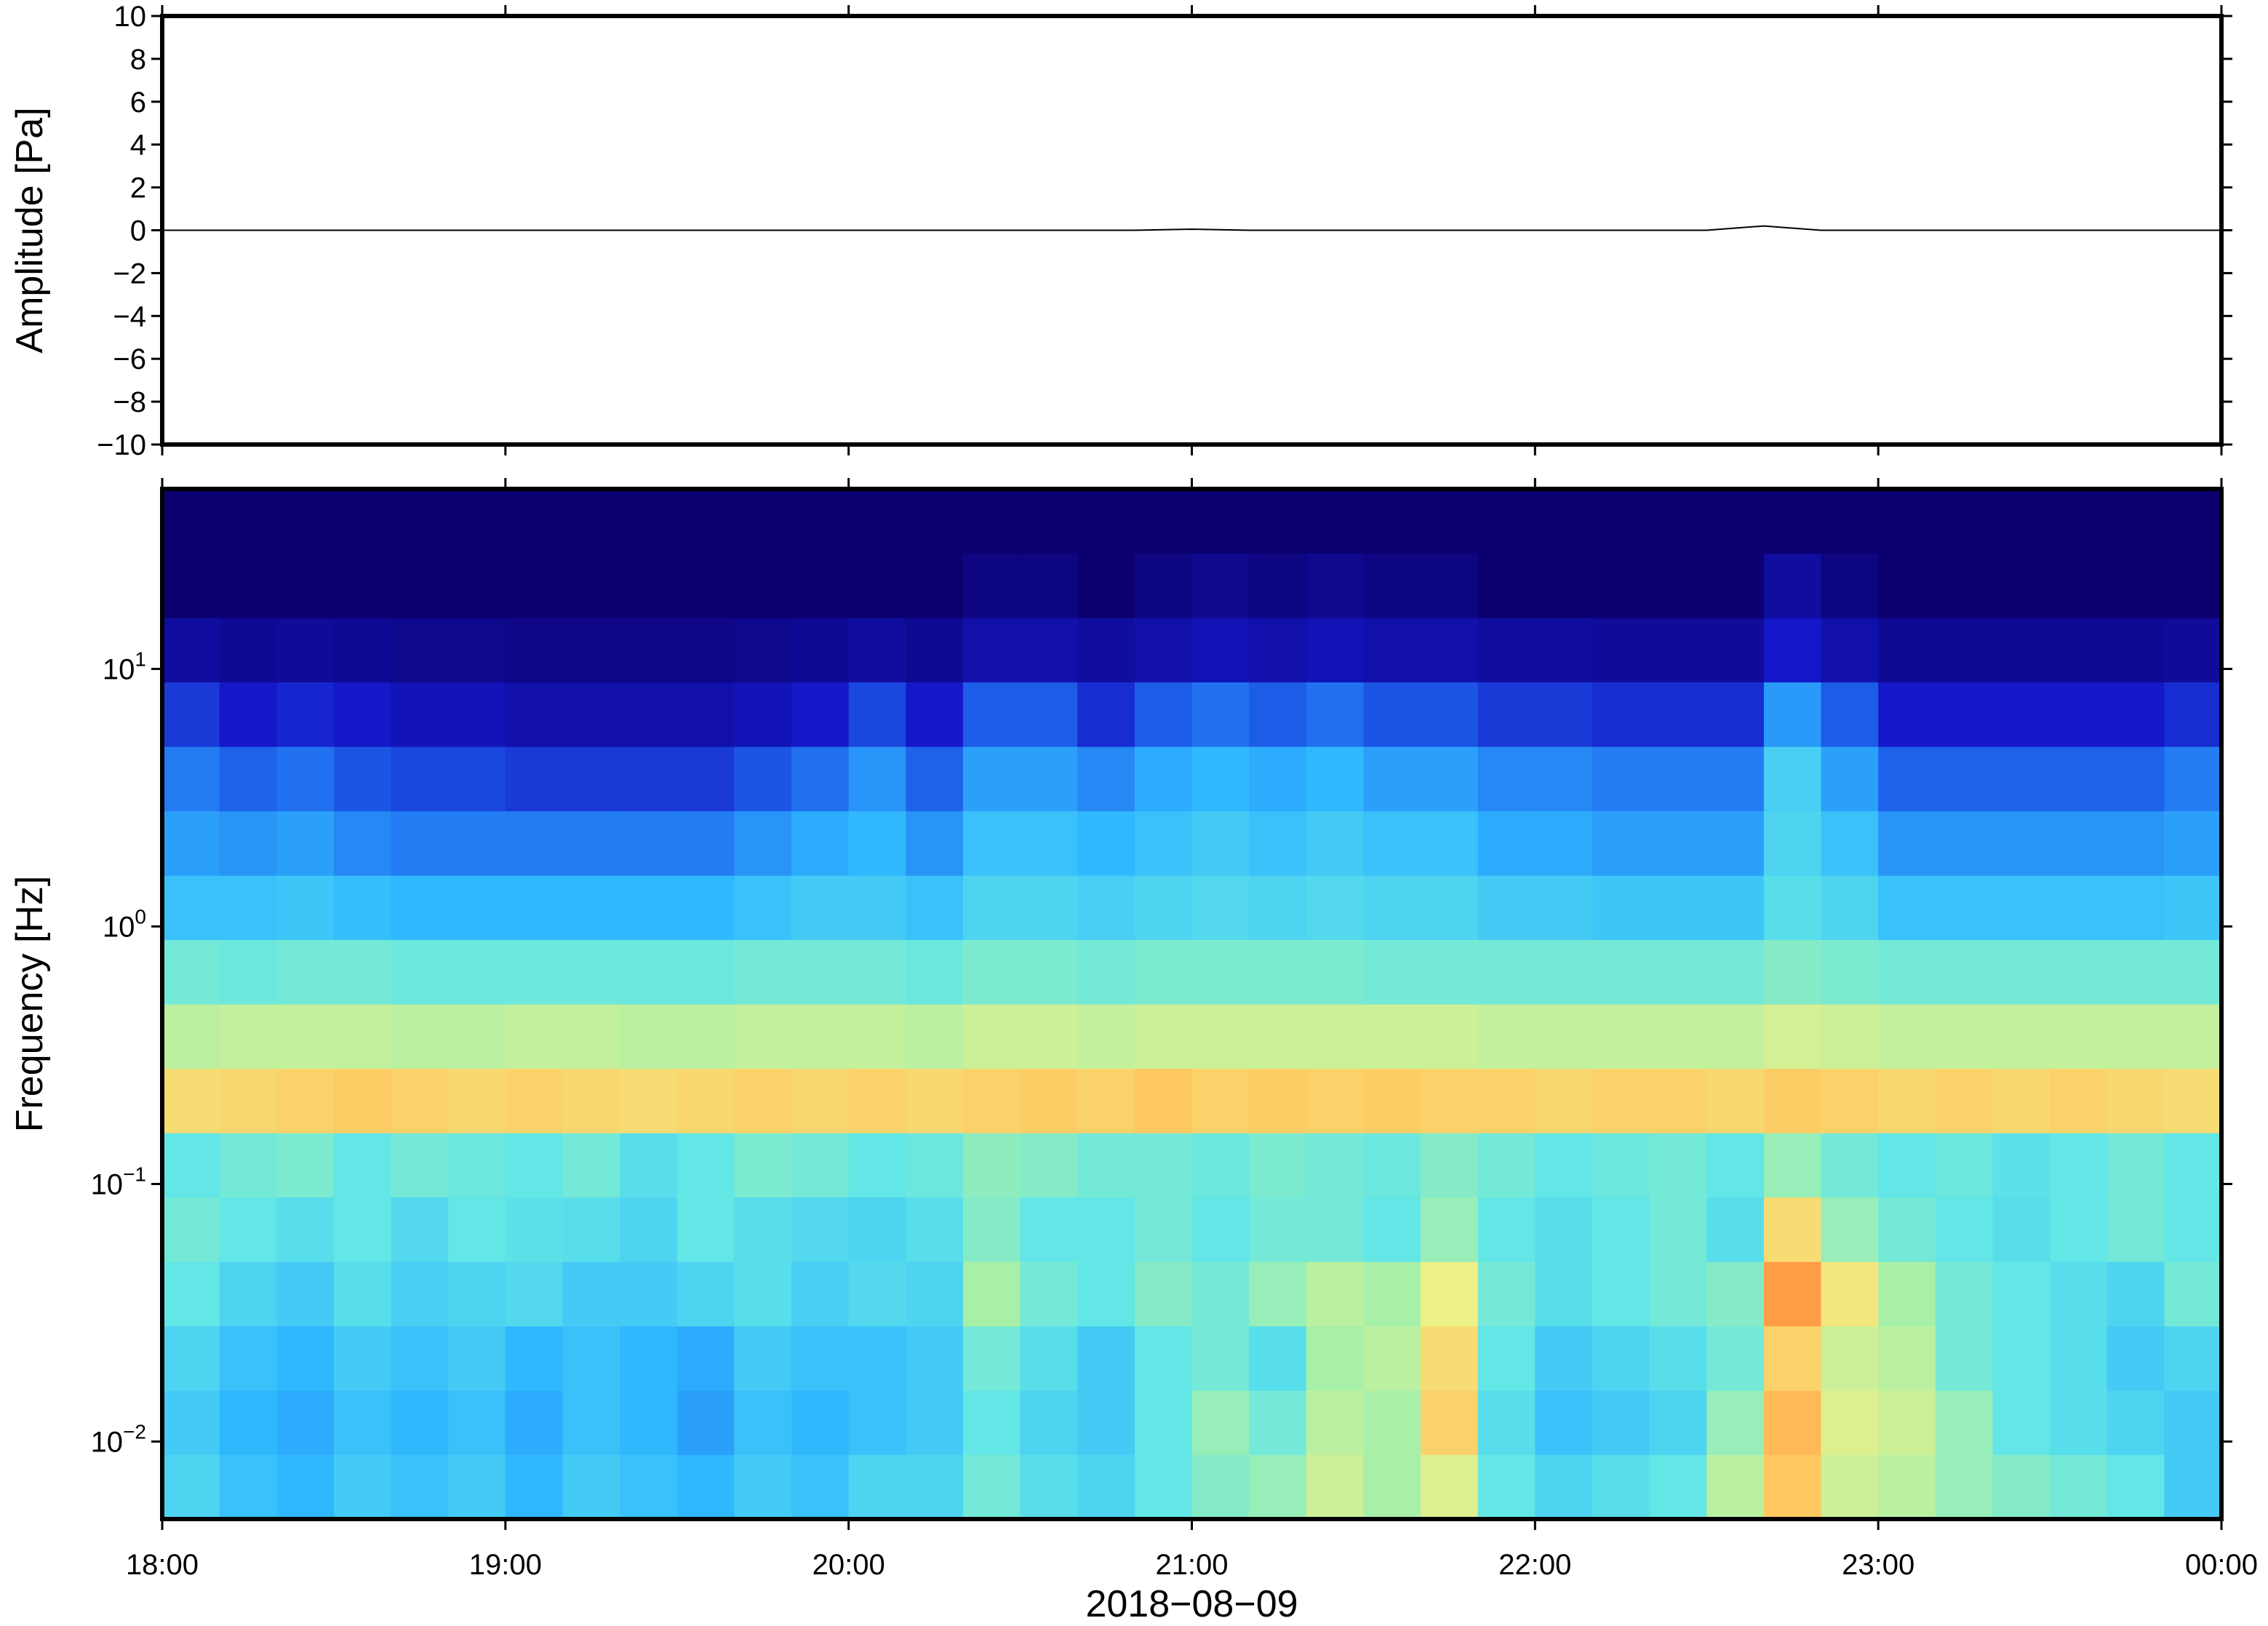 The height and width of the screenshot is (1626, 2268). I want to click on y-tick-label: 2, so click(138, 188).